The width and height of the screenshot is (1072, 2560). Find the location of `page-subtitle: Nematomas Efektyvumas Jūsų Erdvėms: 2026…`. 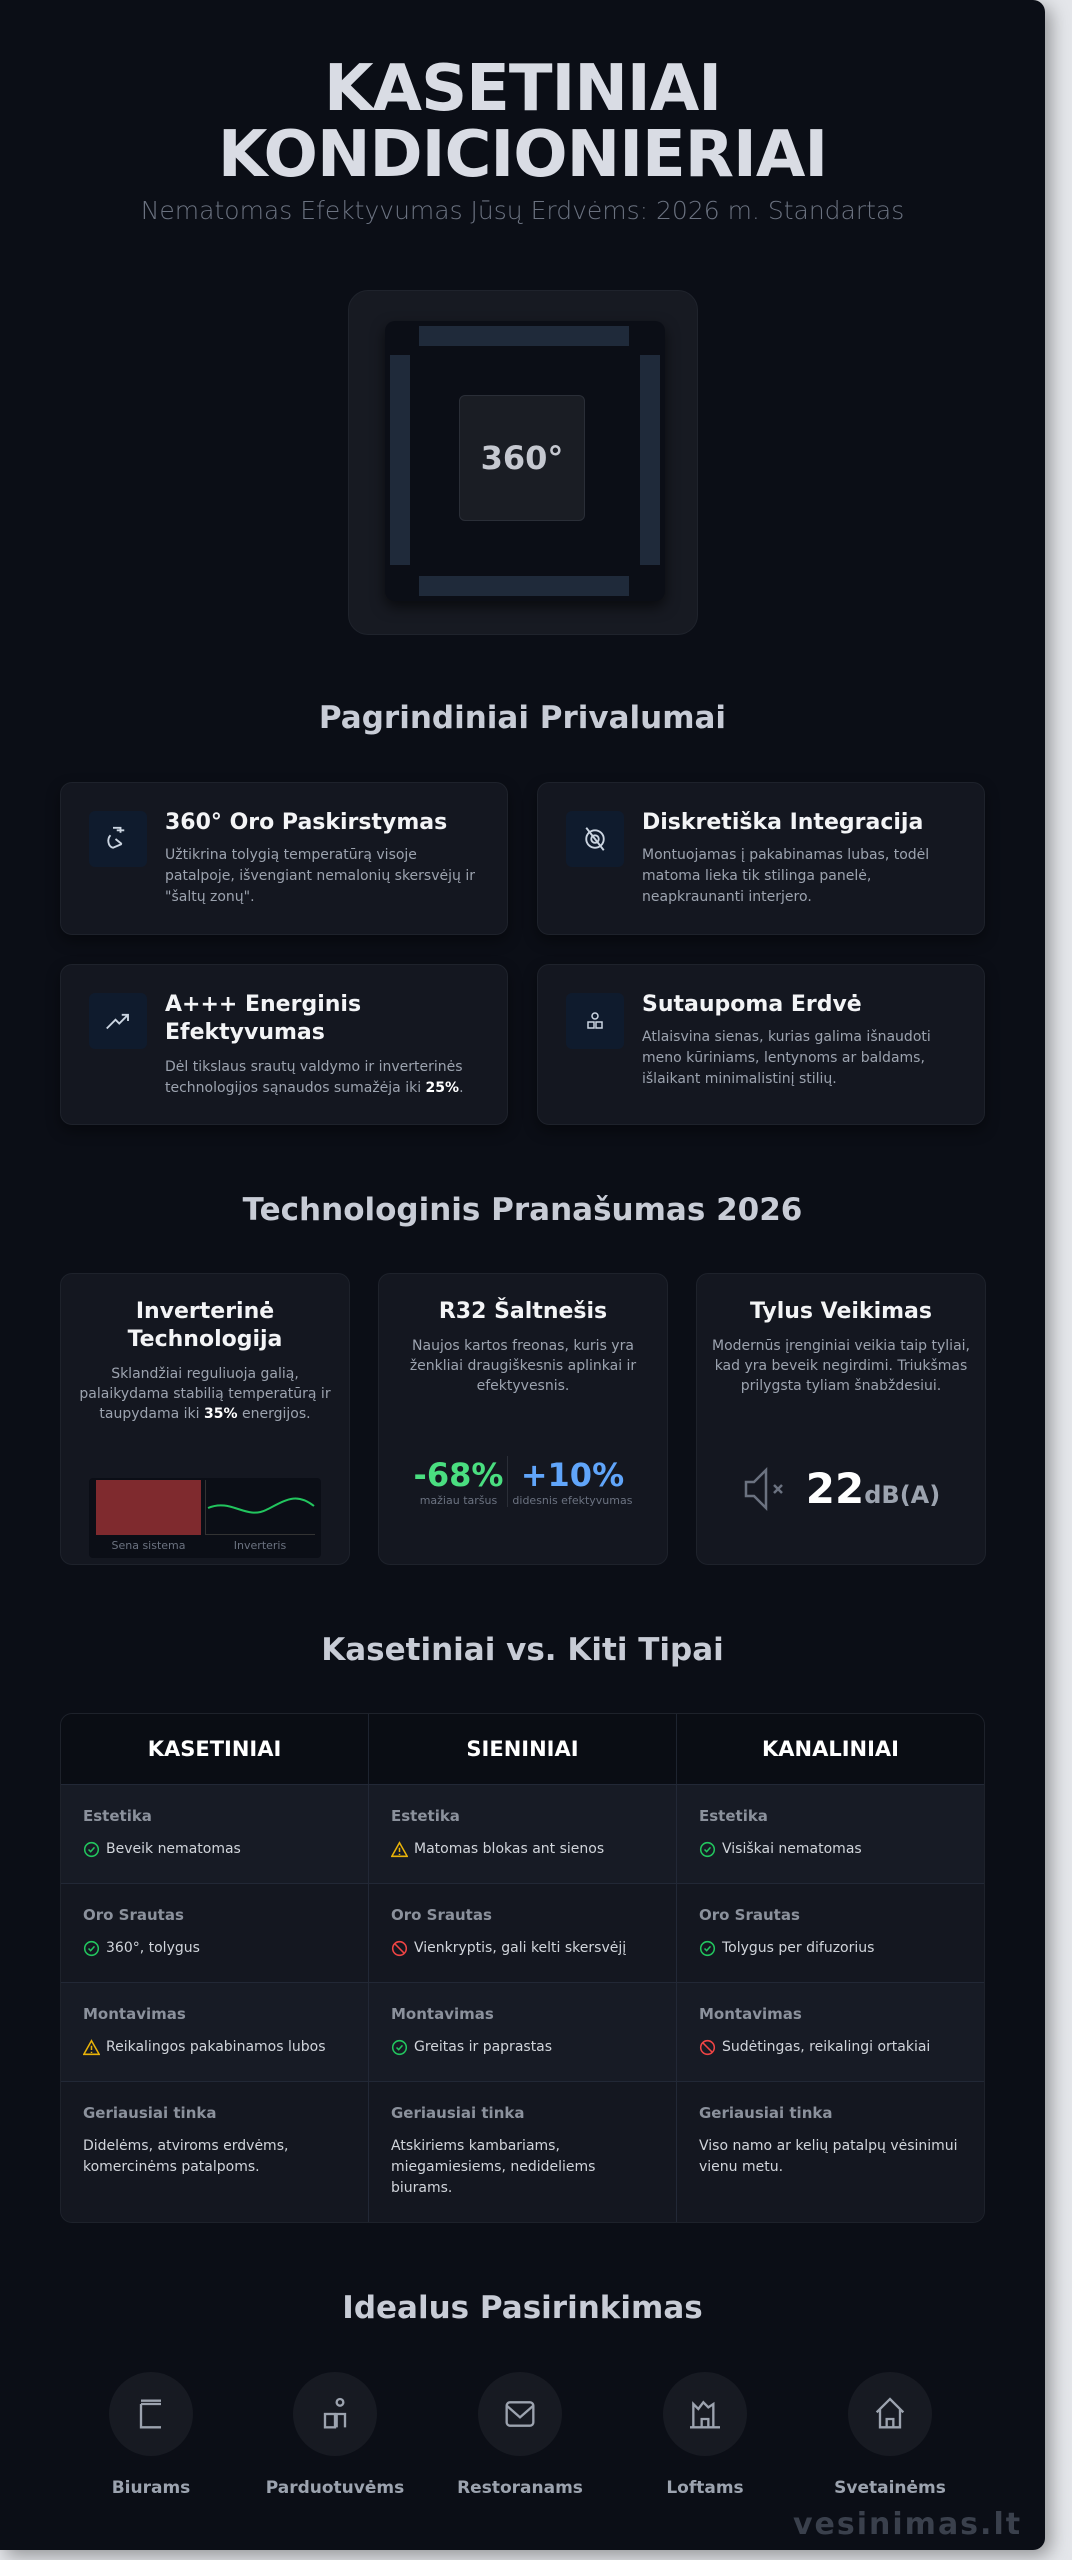

page-subtitle: Nematomas Efektyvumas Jūsų Erdvėms: 2026… is located at coordinates (522, 210).